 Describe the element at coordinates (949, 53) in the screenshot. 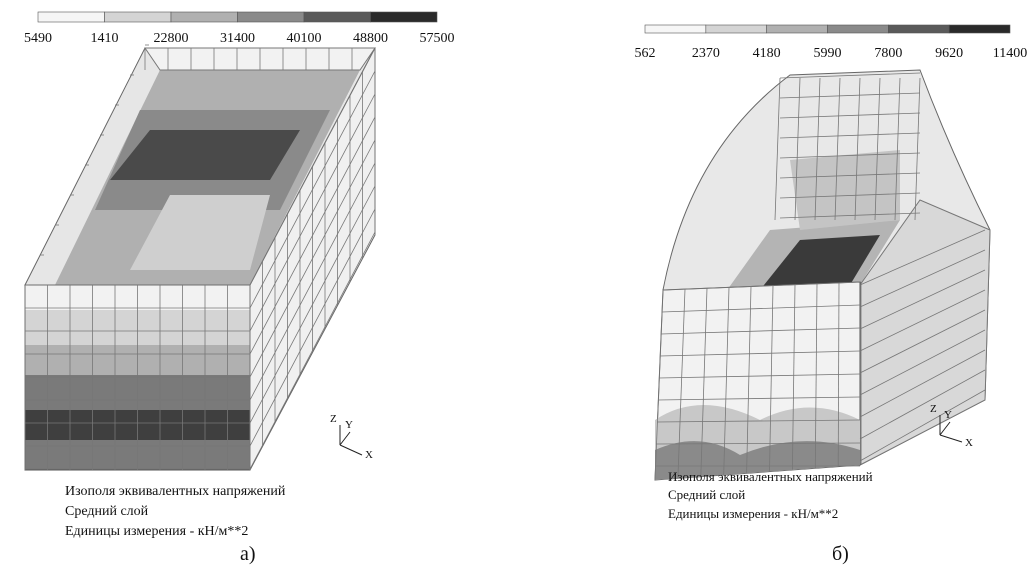

I see `legend-label: 9620` at that location.